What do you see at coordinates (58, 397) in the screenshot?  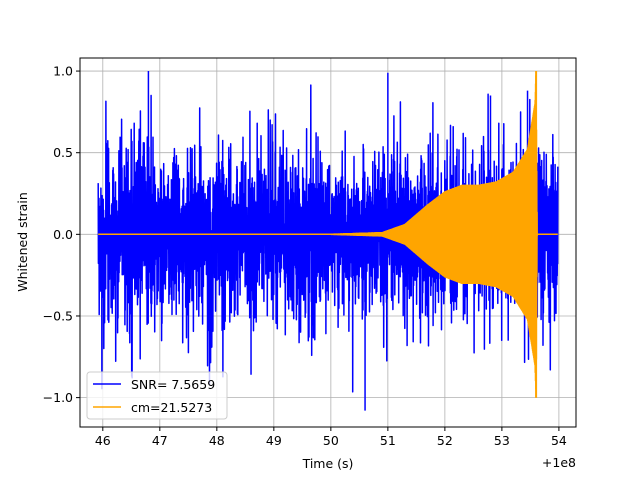 I see `y-tick-label: −1.0` at bounding box center [58, 397].